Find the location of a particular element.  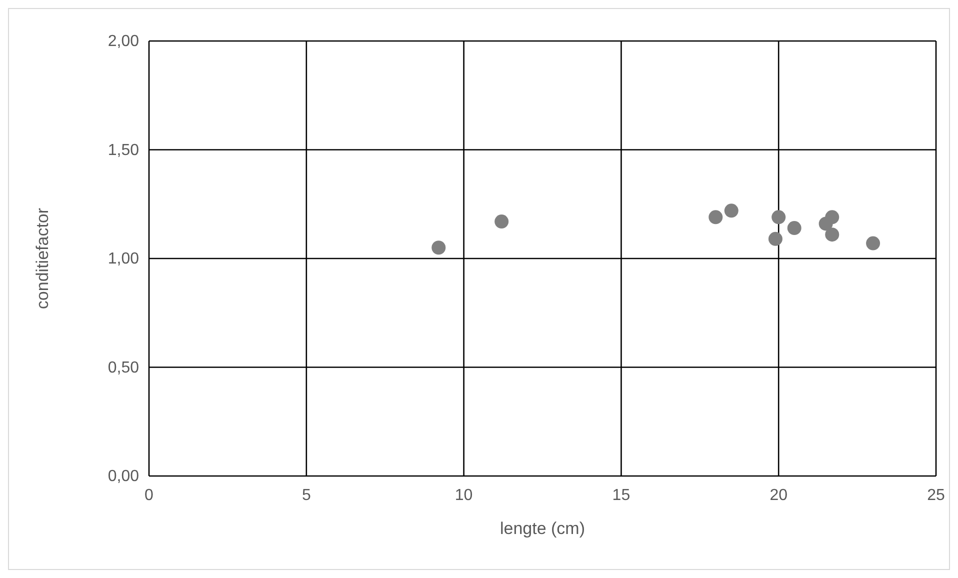

x-axis-title: lengte (cm) is located at coordinates (543, 528).